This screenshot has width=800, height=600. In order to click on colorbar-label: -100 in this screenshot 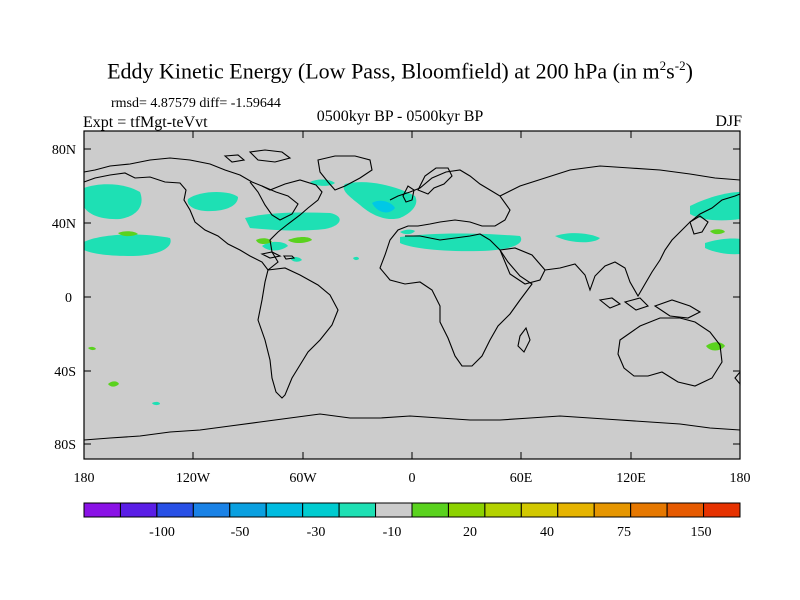, I will do `click(162, 532)`.